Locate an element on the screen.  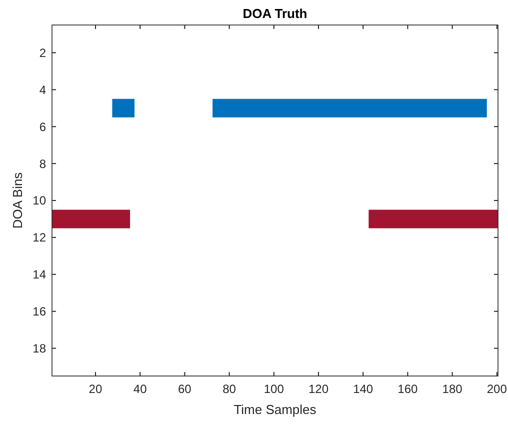
x-tick-label: 40 is located at coordinates (140, 389).